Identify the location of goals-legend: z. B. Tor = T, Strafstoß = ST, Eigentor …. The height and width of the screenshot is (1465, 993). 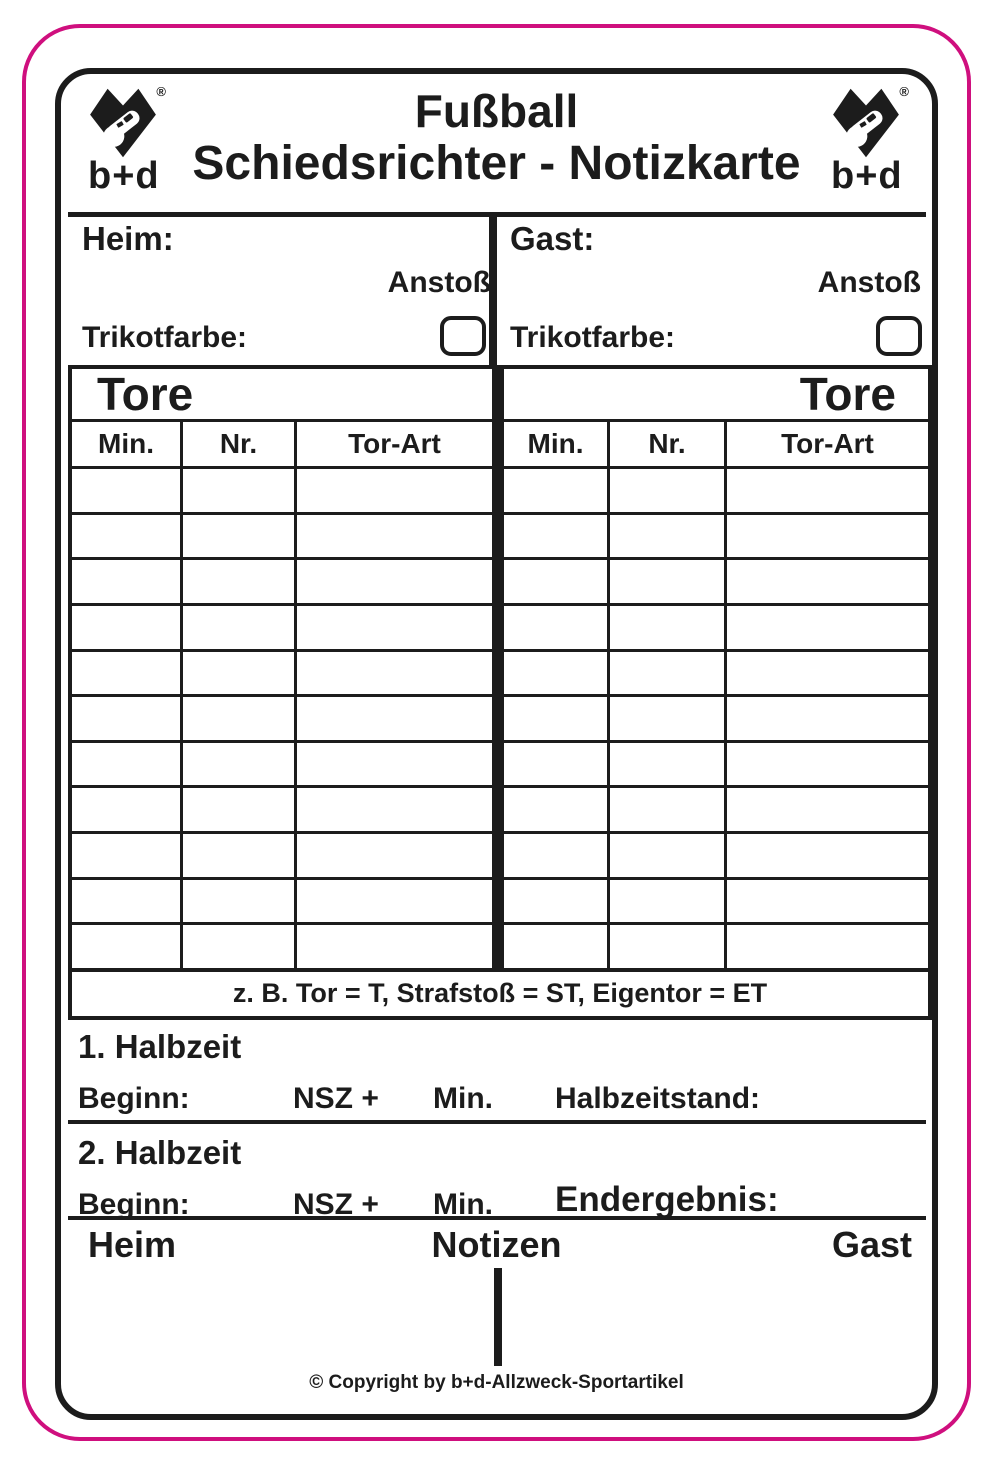
(500, 992).